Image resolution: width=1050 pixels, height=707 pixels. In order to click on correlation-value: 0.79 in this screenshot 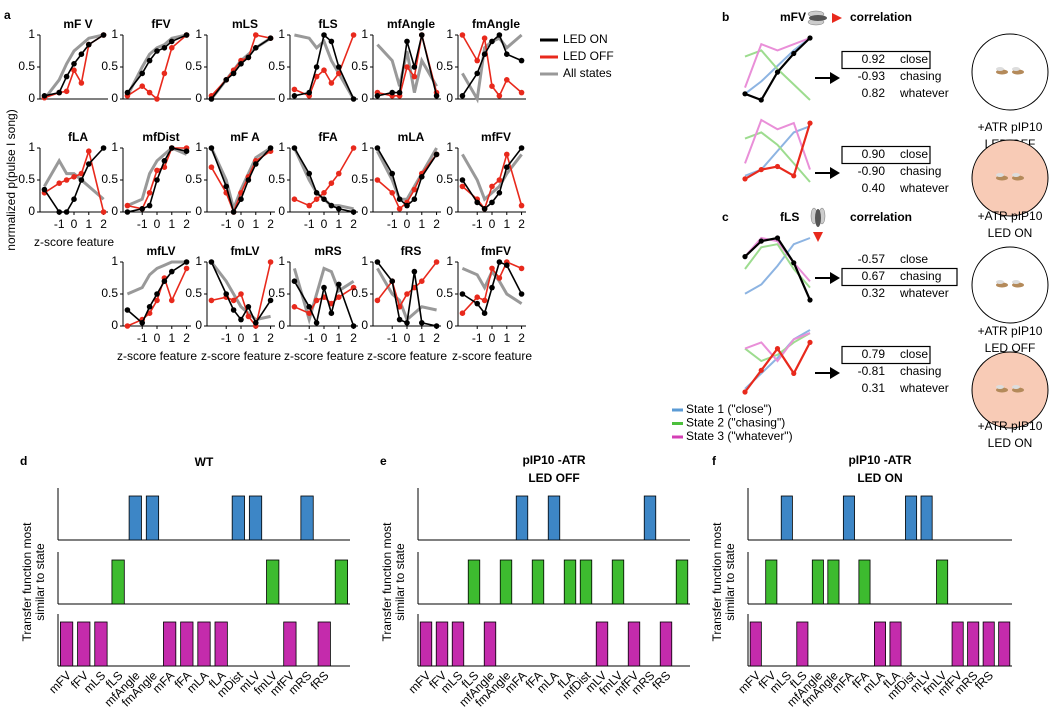, I will do `click(874, 354)`.